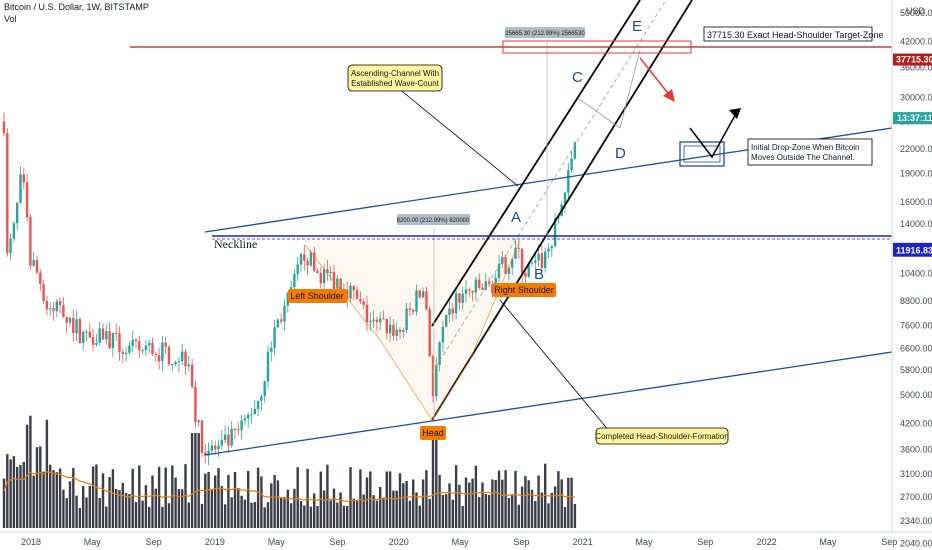 This screenshot has height=550, width=932. I want to click on rebound-arrow, so click(714, 134).